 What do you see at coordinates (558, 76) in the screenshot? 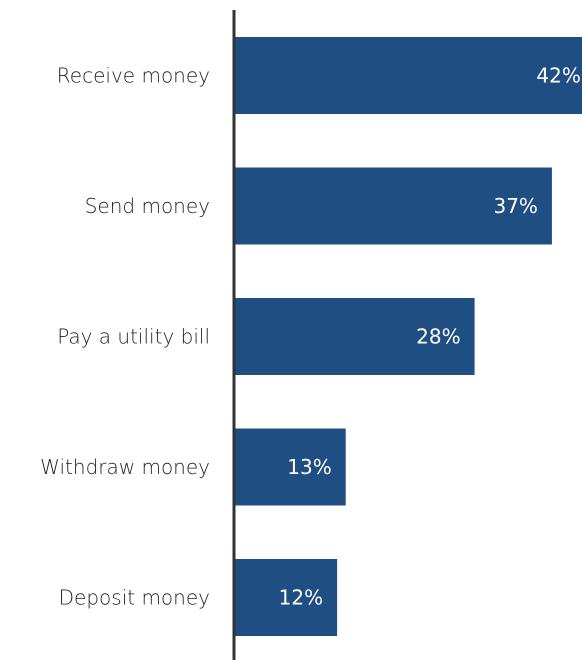
I see `value-label-0: 42%` at bounding box center [558, 76].